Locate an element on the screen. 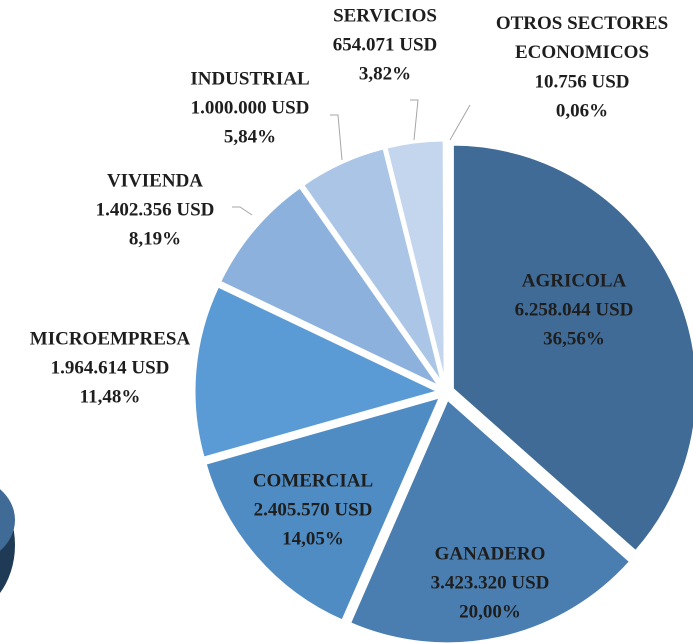 The image size is (693, 643). data-label-value: 1.000.000 USD is located at coordinates (250, 107).